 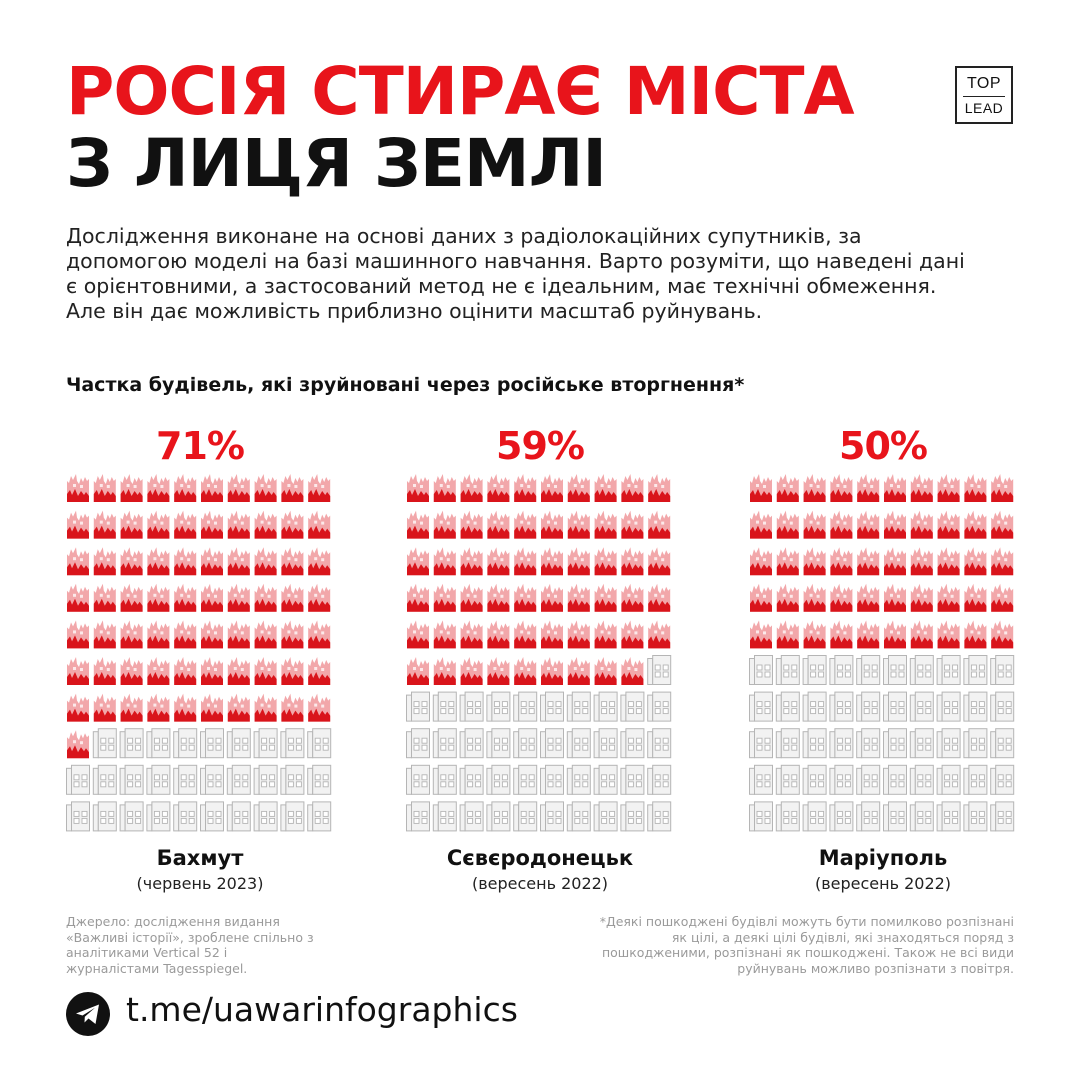 I want to click on telegram-icon, so click(x=88, y=1014).